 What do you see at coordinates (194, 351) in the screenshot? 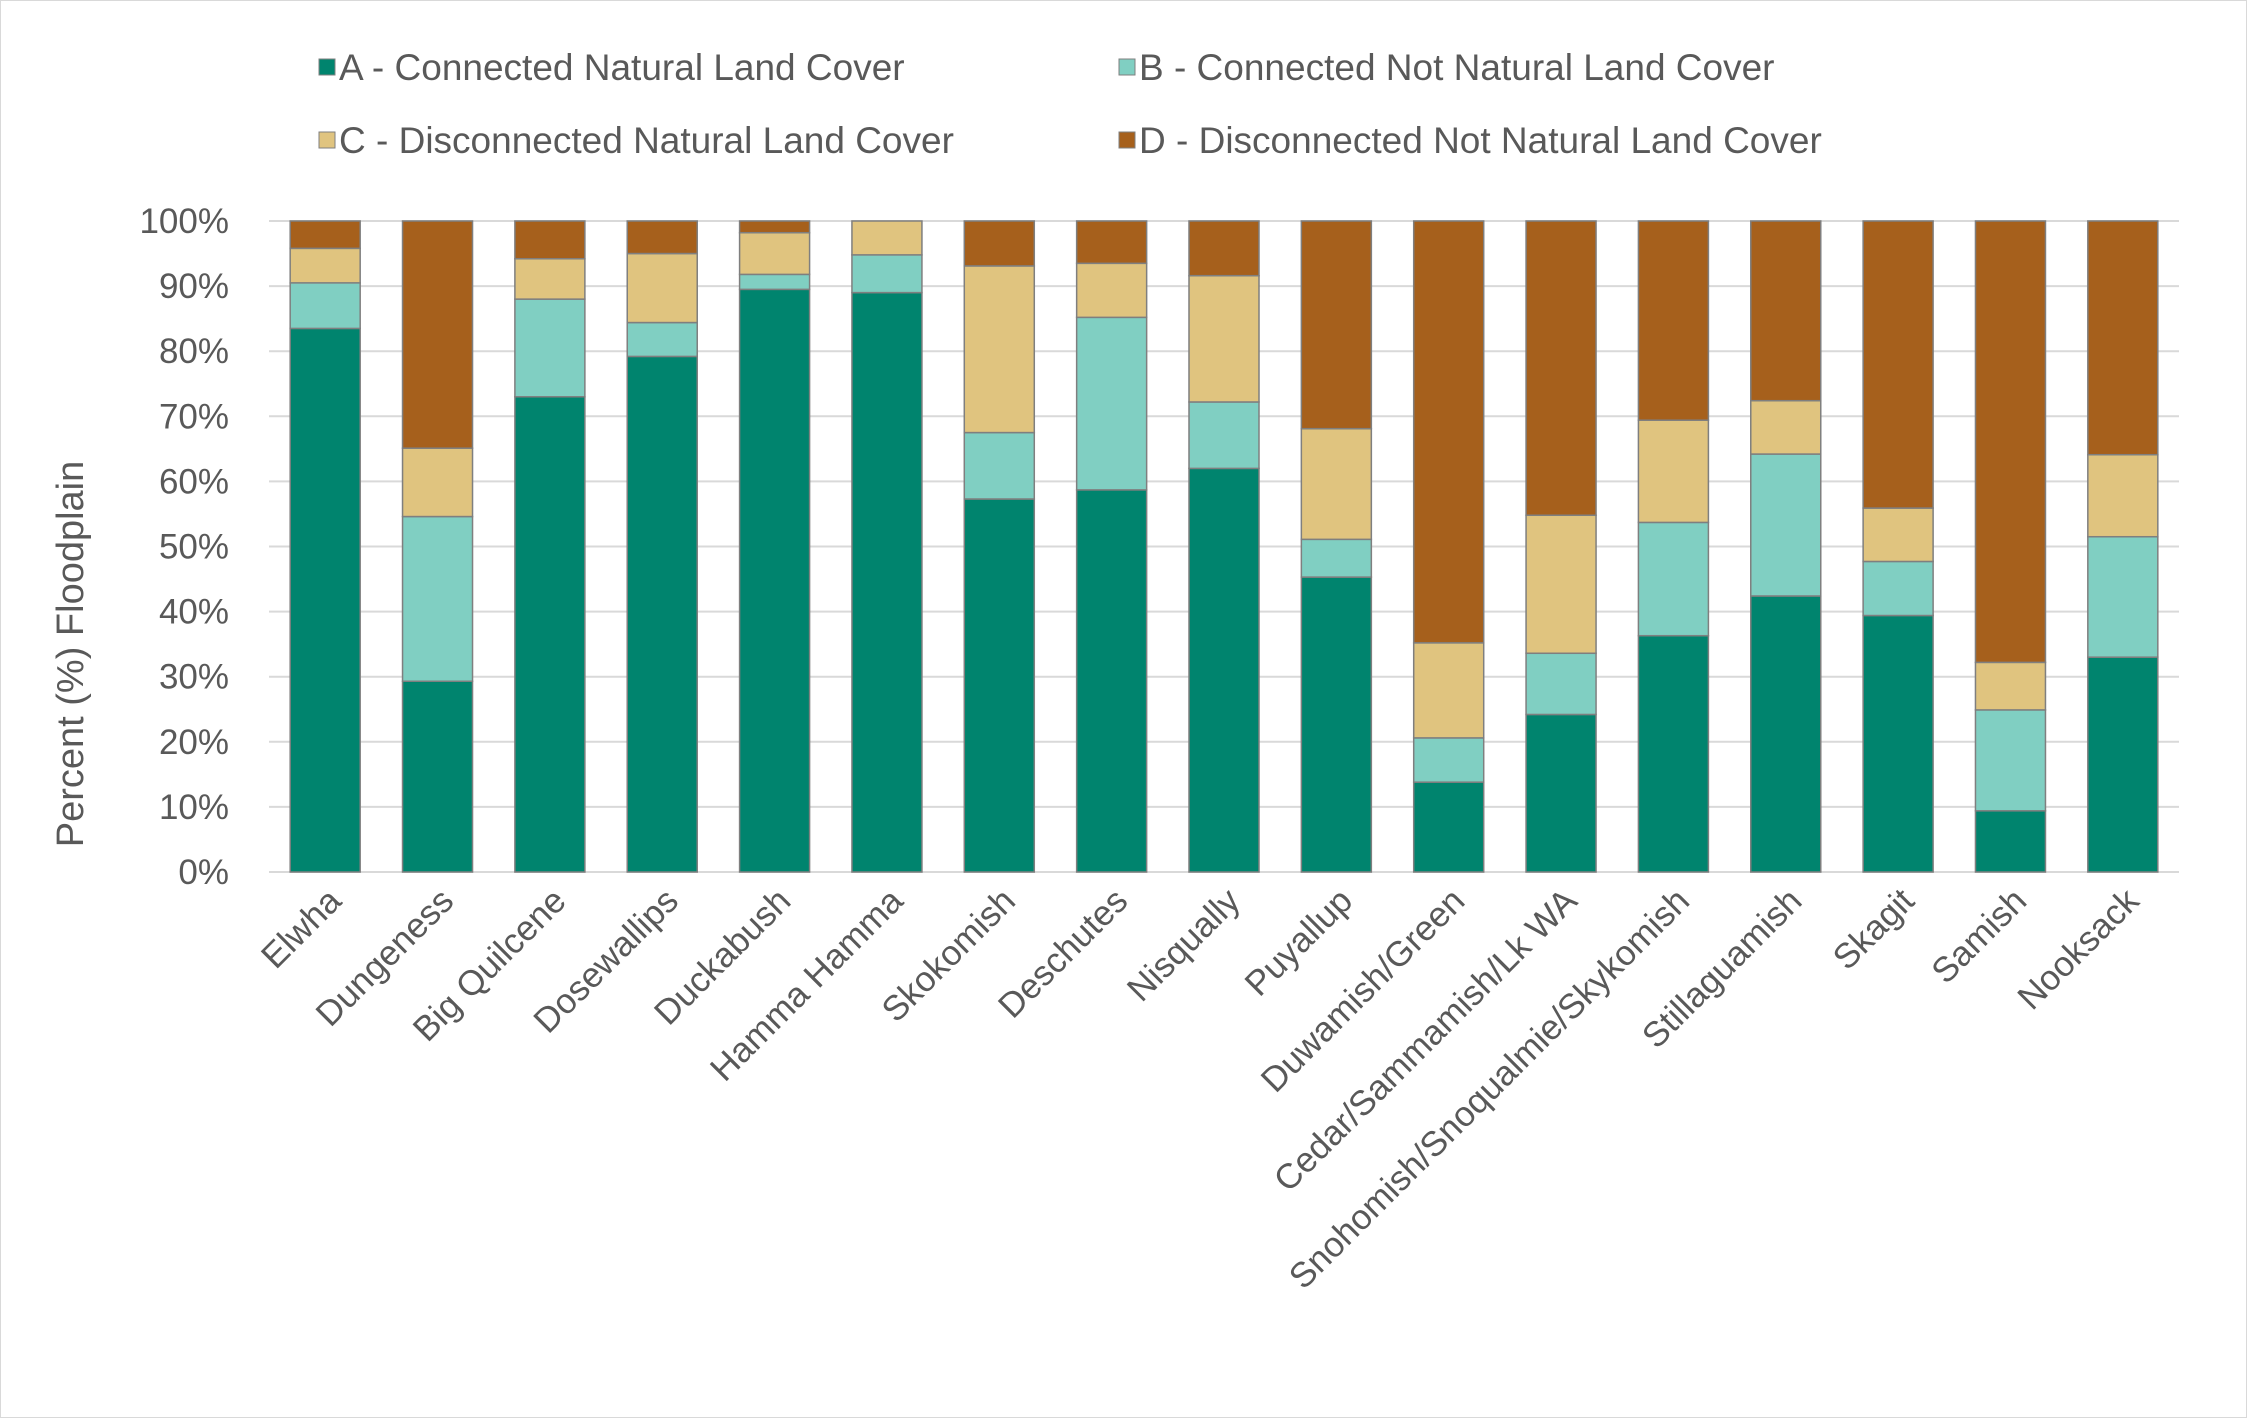
I see `y-tick-label: 80%` at bounding box center [194, 351].